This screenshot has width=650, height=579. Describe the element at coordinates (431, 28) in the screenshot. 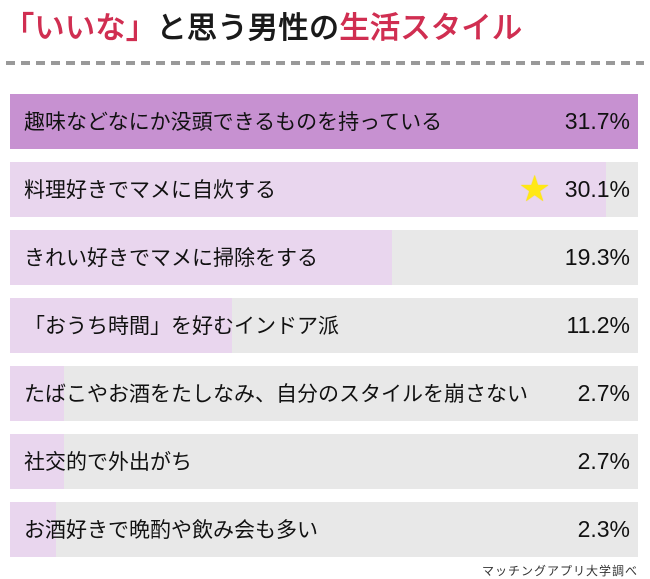

I see `title-red-segment-2: 生活スタイル` at that location.